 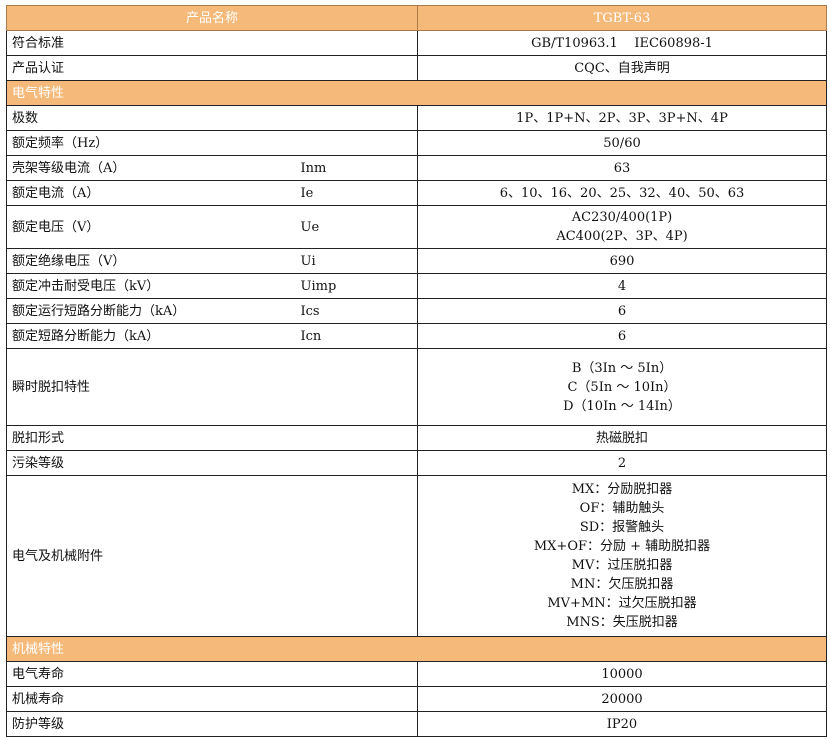 What do you see at coordinates (622, 622) in the screenshot?
I see `value-line: MNS：失压脱扣器` at bounding box center [622, 622].